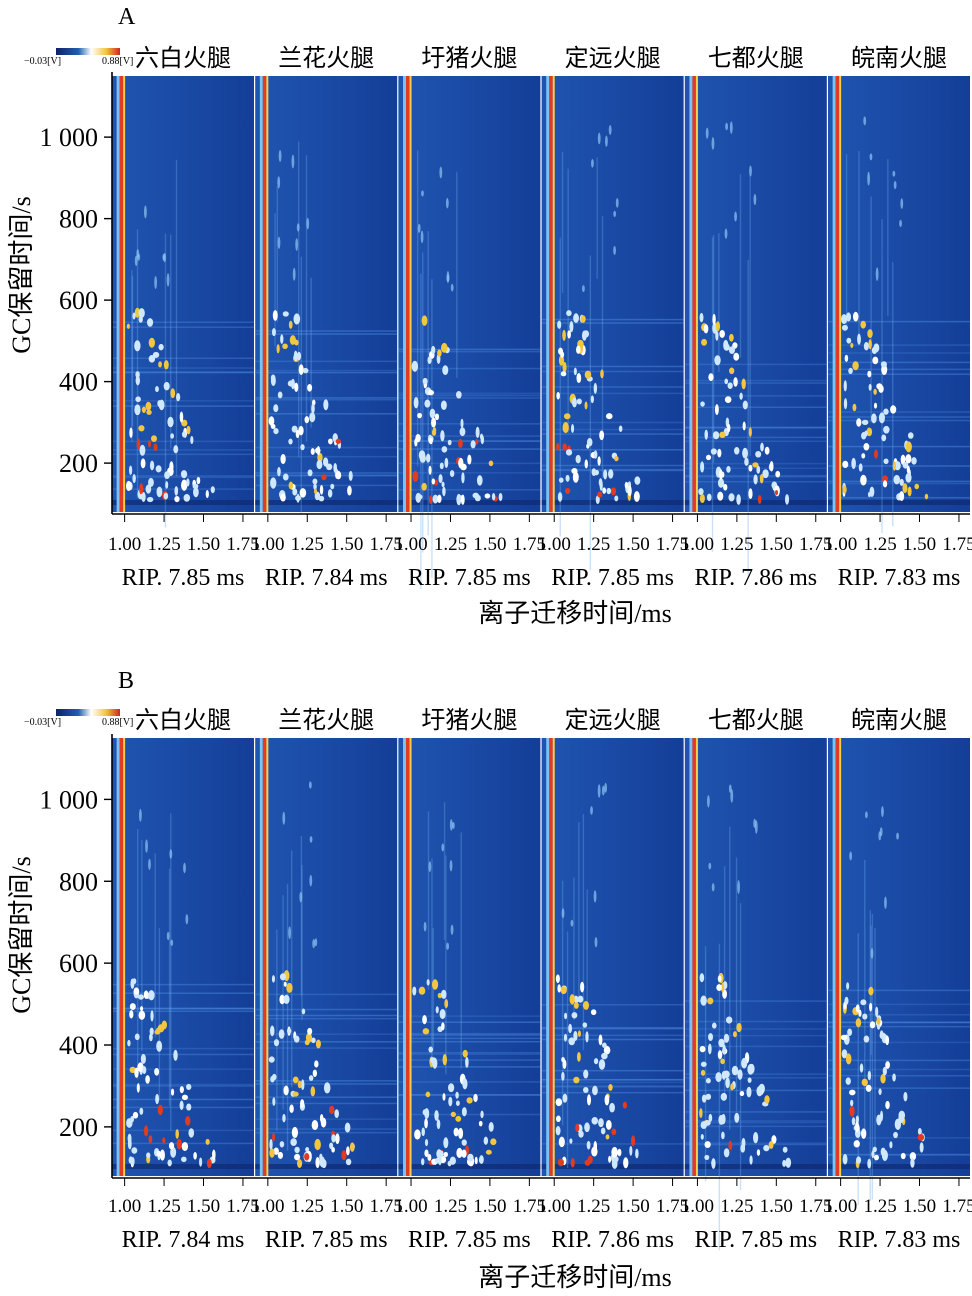 The height and width of the screenshot is (1296, 972). Describe the element at coordinates (837, 957) in the screenshot. I see `rip-line` at that location.